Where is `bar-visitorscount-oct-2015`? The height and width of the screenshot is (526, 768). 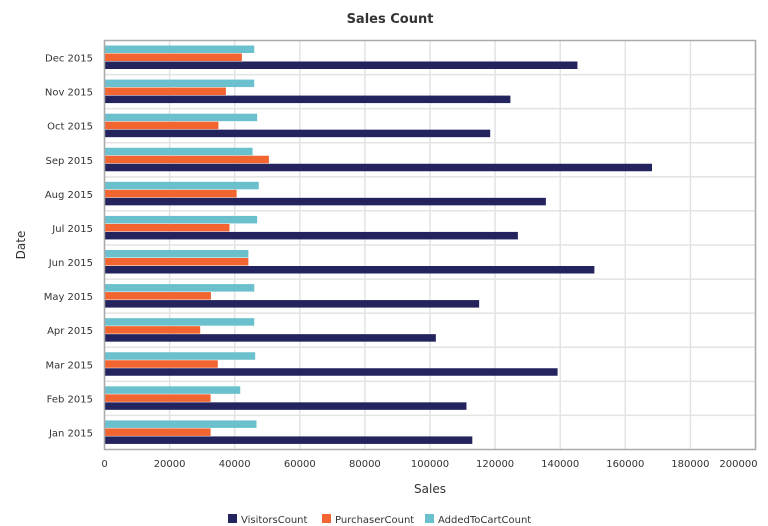
bar-visitorscount-oct-2015 is located at coordinates (297, 133).